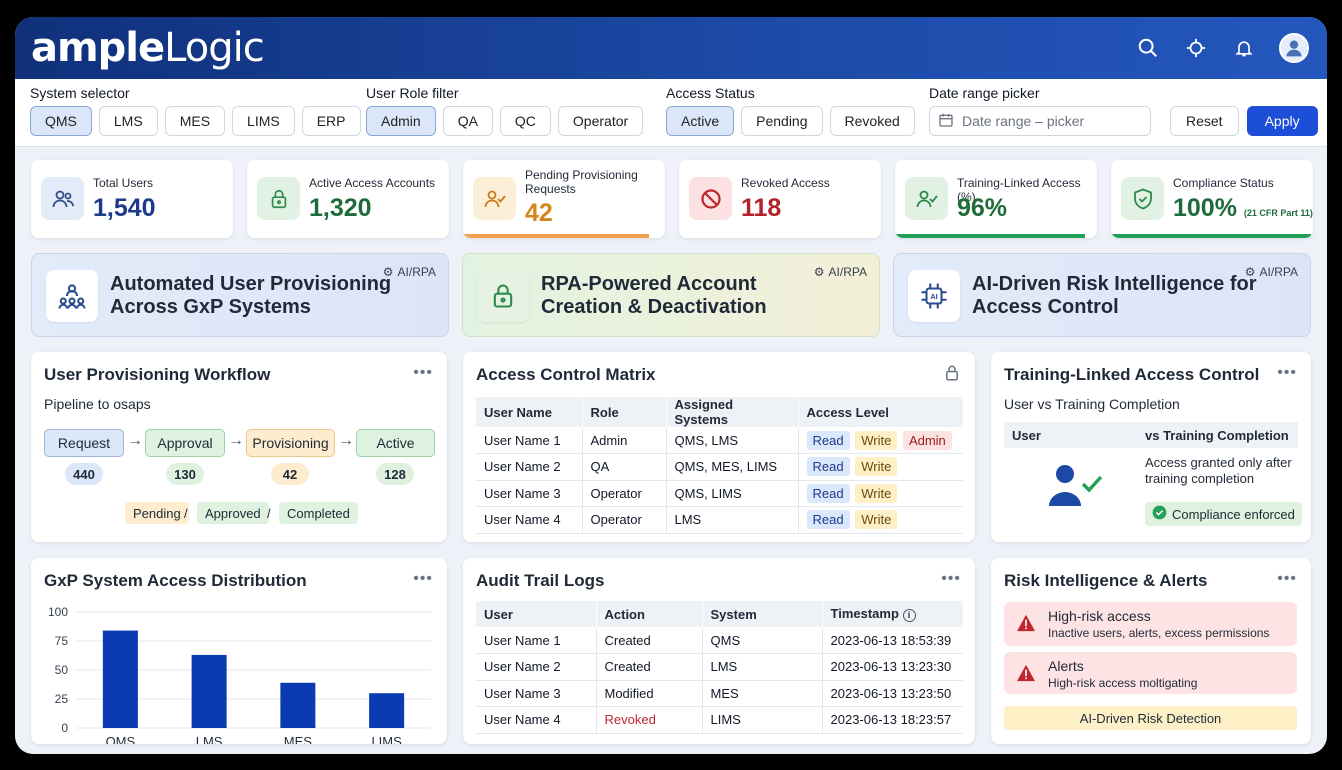 This screenshot has width=1342, height=770. Describe the element at coordinates (1250, 272) in the screenshot. I see `gear-icon: ⚙` at that location.